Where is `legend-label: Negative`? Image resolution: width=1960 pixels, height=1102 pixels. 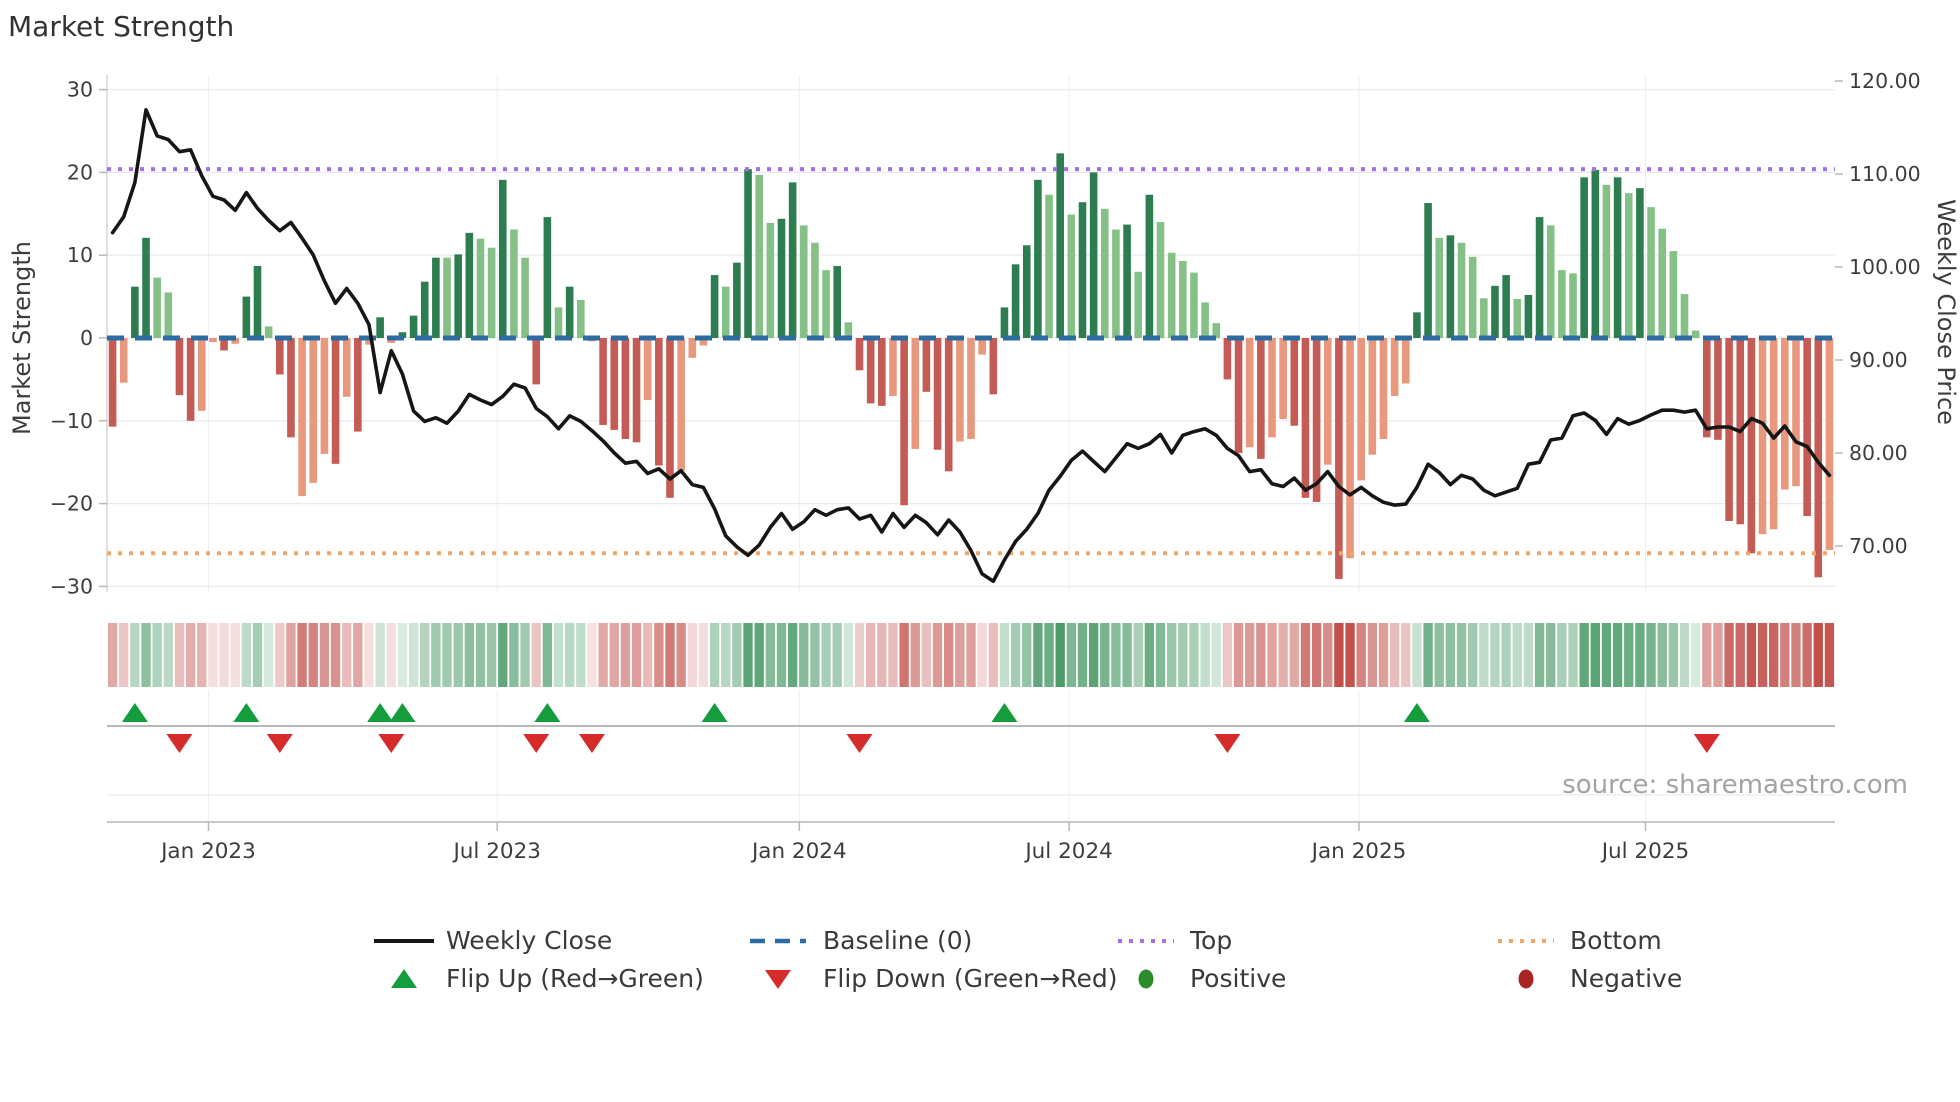 legend-label: Negative is located at coordinates (1626, 978).